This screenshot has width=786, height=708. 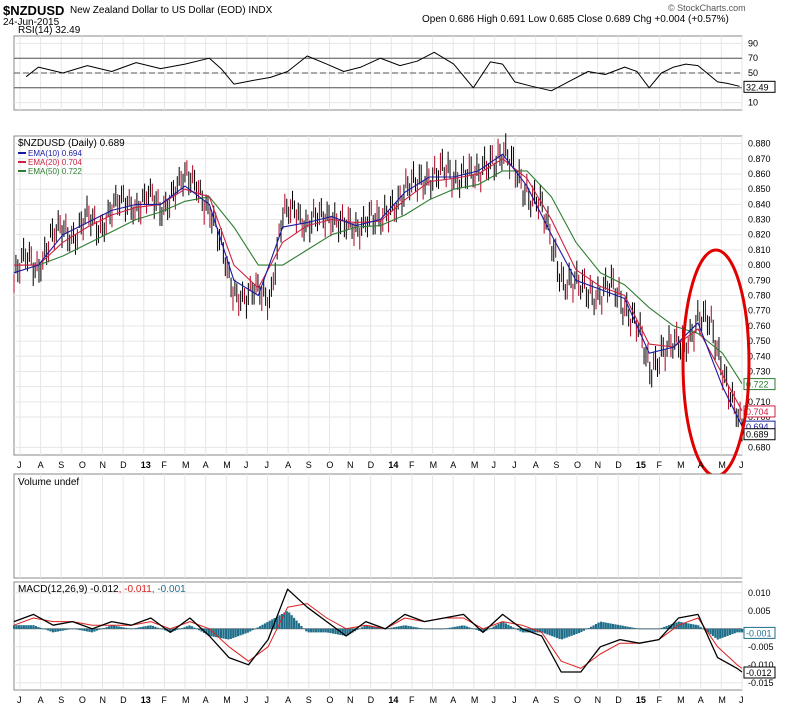 I want to click on macd-line, so click(x=378, y=630).